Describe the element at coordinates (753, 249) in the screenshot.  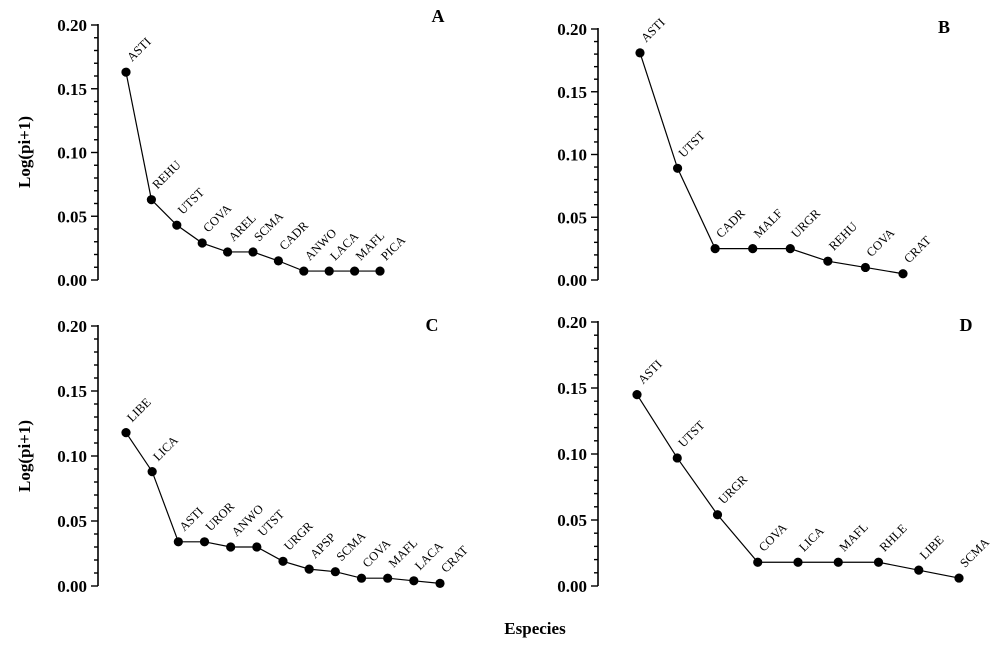
I see `data-point-malf` at that location.